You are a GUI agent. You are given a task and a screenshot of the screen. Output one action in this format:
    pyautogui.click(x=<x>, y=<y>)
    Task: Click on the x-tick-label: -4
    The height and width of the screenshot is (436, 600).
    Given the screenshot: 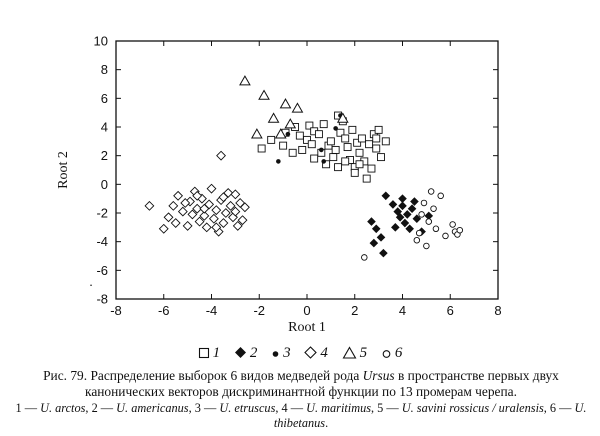 What is the action you would take?
    pyautogui.click(x=212, y=310)
    